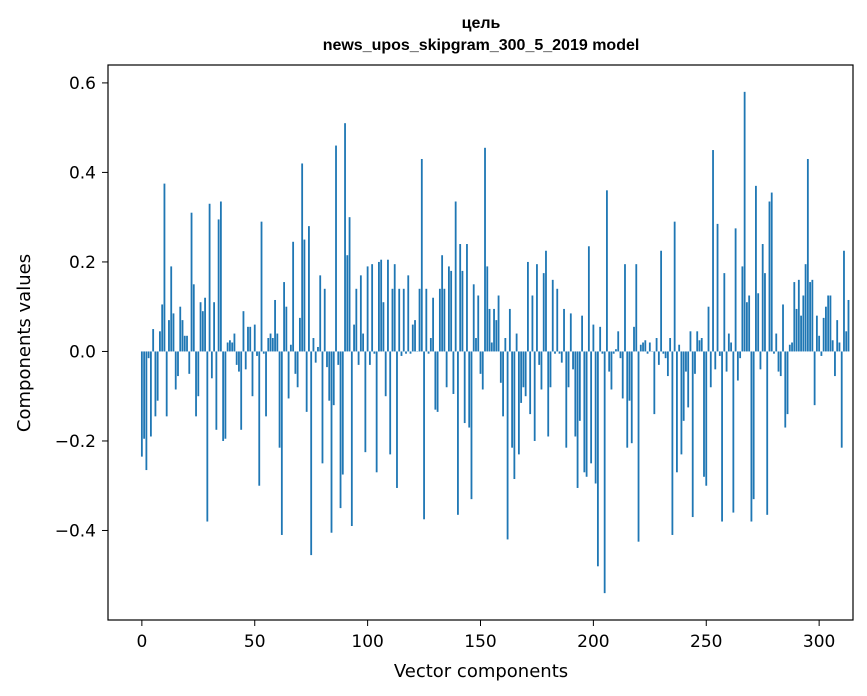 This screenshot has width=867, height=696. I want to click on y-axis-ticks: −0.4 −0.2 0.0 0.2 0.4 0.6, so click(81, 307).